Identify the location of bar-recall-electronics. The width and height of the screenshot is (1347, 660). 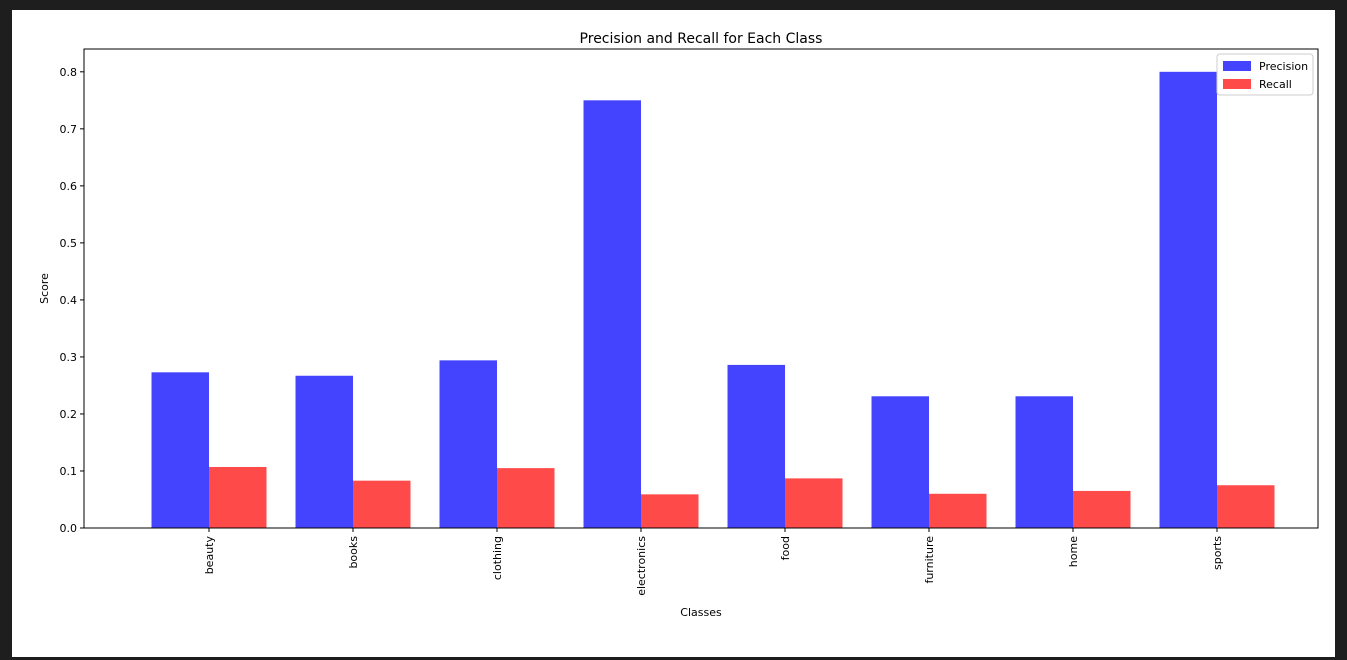
(670, 511).